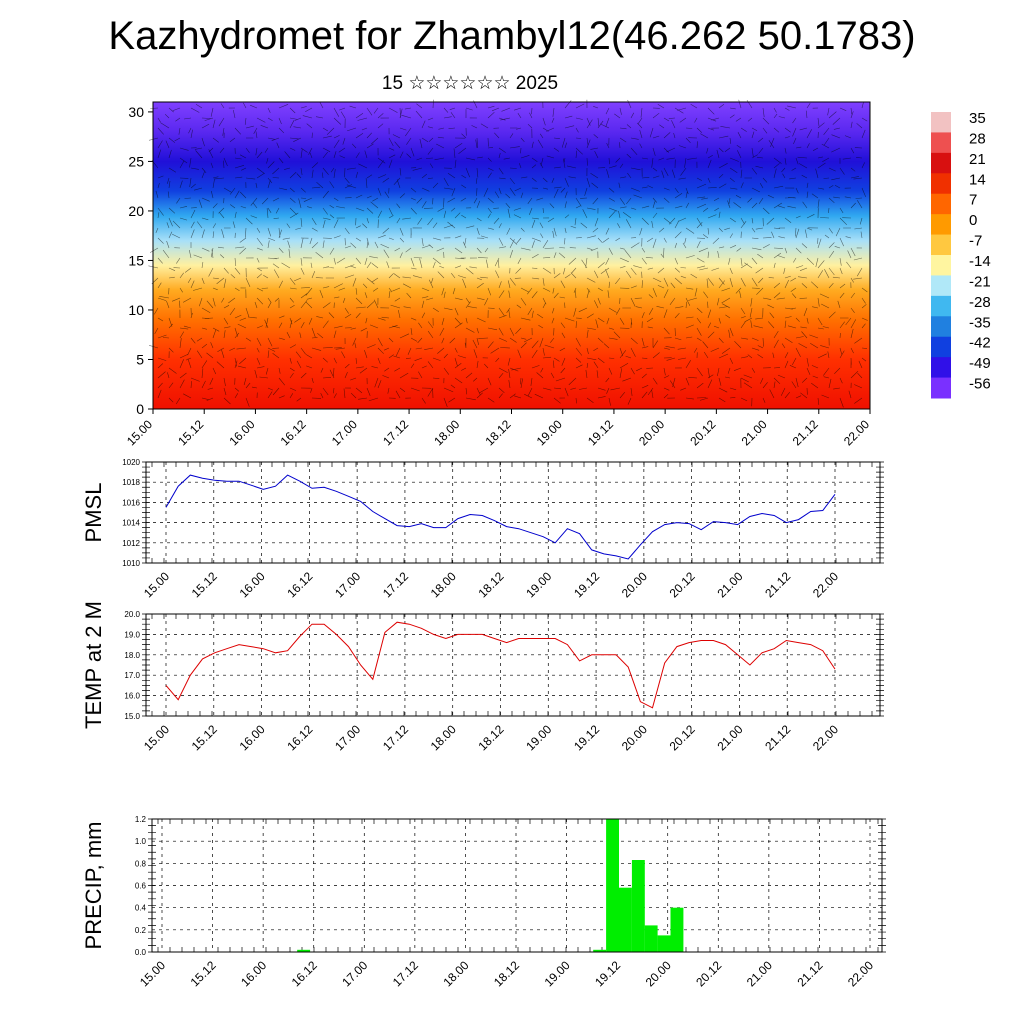 The height and width of the screenshot is (1024, 1024). Describe the element at coordinates (977, 179) in the screenshot. I see `colorbar-label: 14` at that location.